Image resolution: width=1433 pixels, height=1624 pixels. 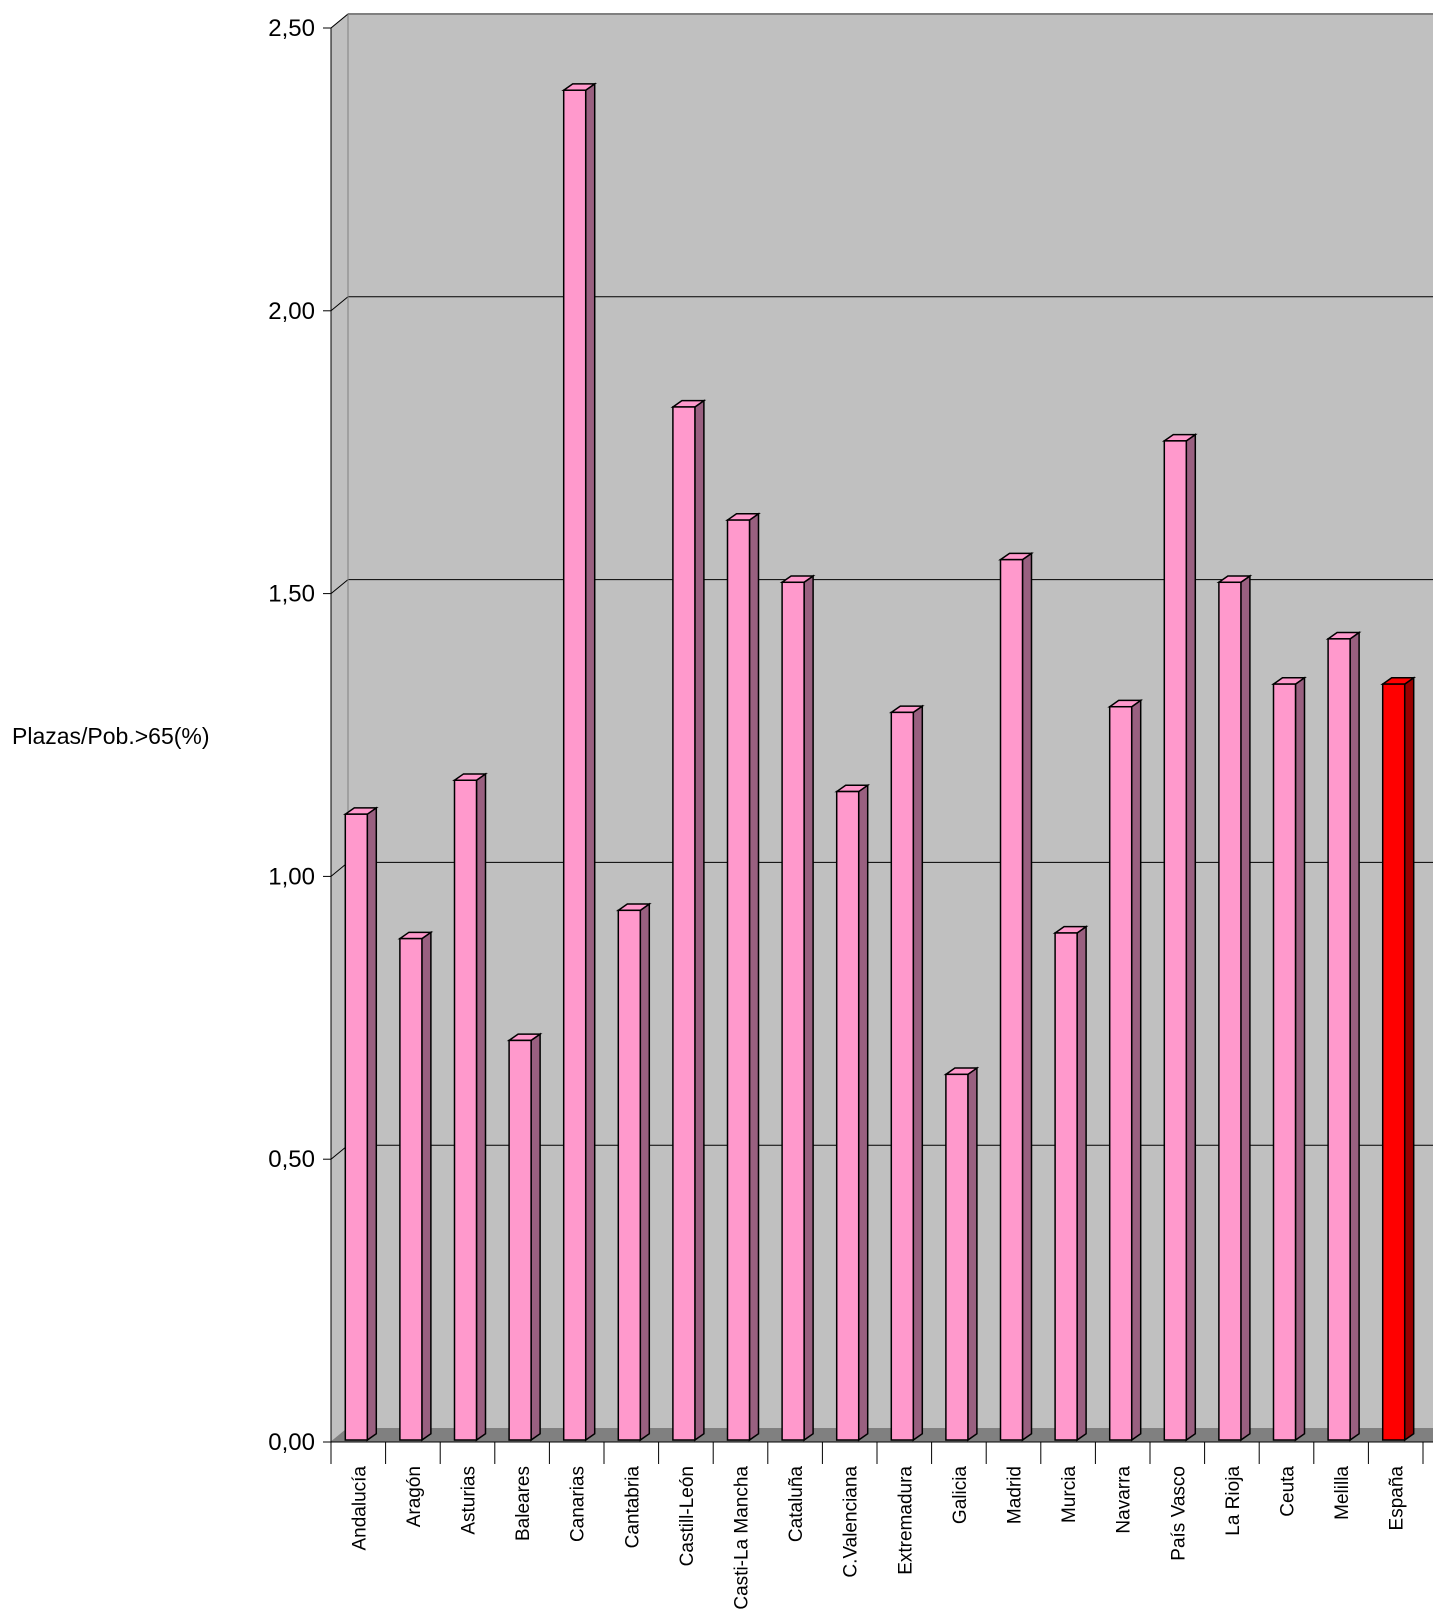 What do you see at coordinates (291, 876) in the screenshot?
I see `y-tick-label: 1,00` at bounding box center [291, 876].